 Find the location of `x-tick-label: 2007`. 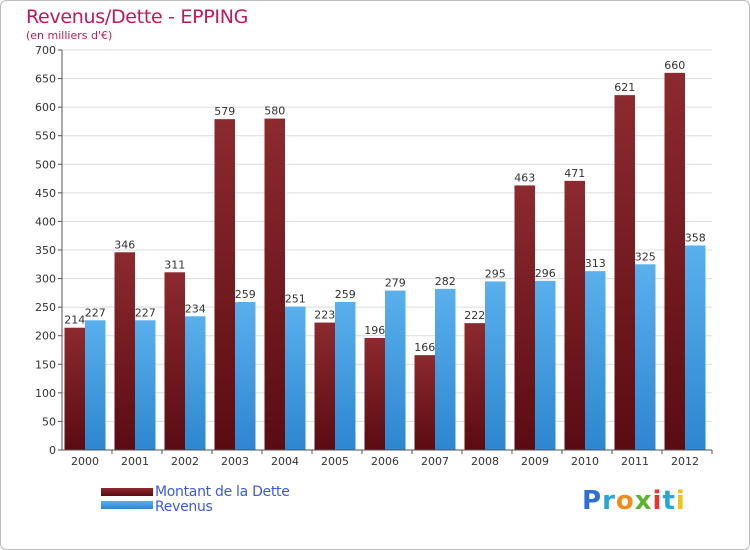

x-tick-label: 2007 is located at coordinates (435, 461).